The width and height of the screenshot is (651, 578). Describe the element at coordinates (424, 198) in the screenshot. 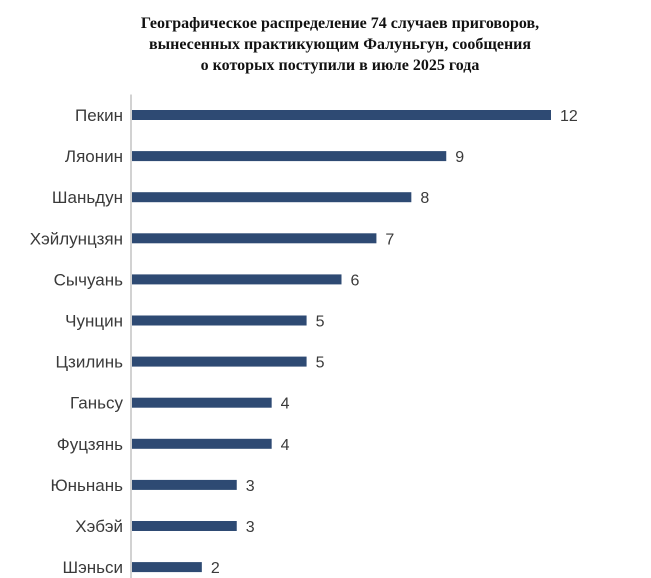

I see `value-label: 8` at that location.